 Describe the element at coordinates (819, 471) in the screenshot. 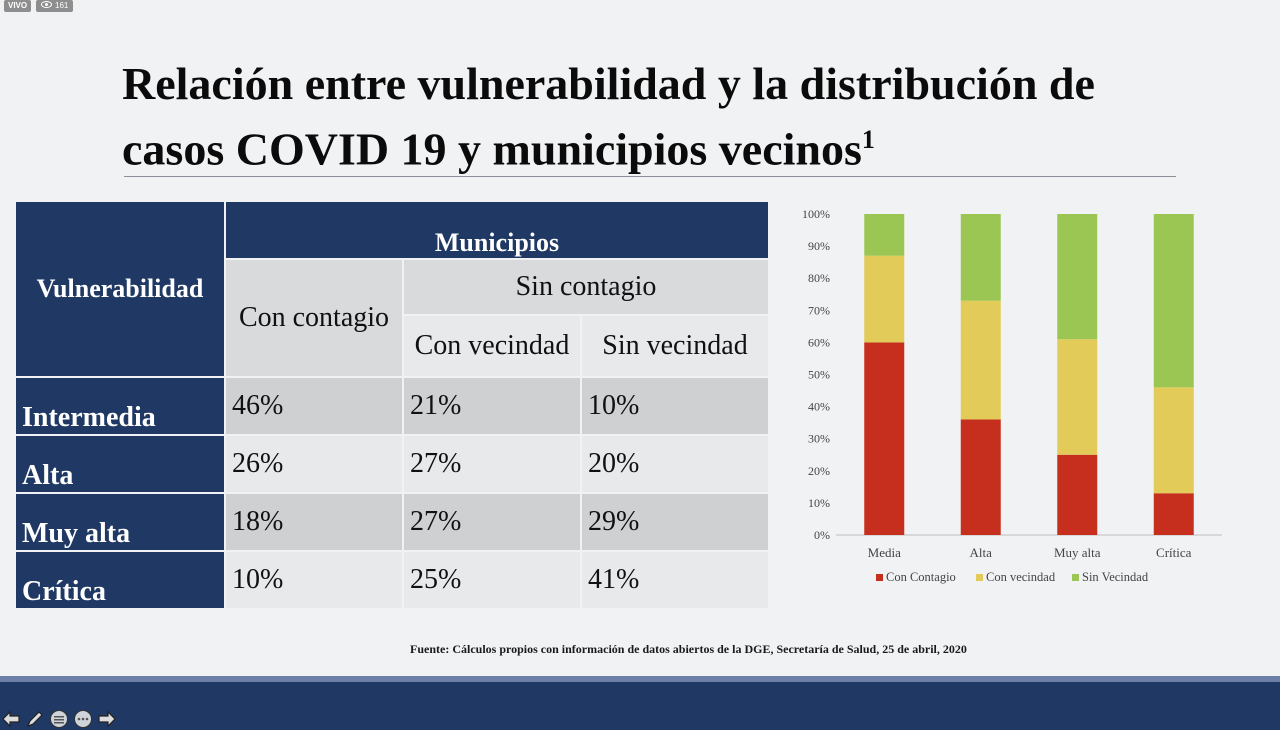

I see `y-tick-label: 20%` at that location.